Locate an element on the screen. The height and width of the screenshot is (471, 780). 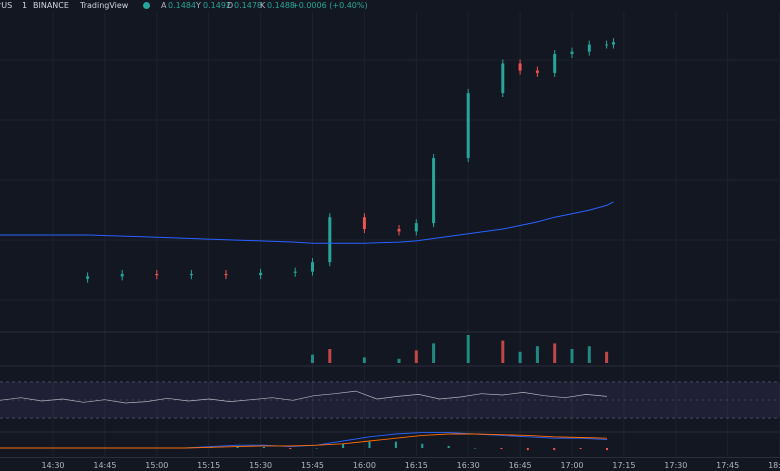
time-tick-label: 15:45 is located at coordinates (312, 465).